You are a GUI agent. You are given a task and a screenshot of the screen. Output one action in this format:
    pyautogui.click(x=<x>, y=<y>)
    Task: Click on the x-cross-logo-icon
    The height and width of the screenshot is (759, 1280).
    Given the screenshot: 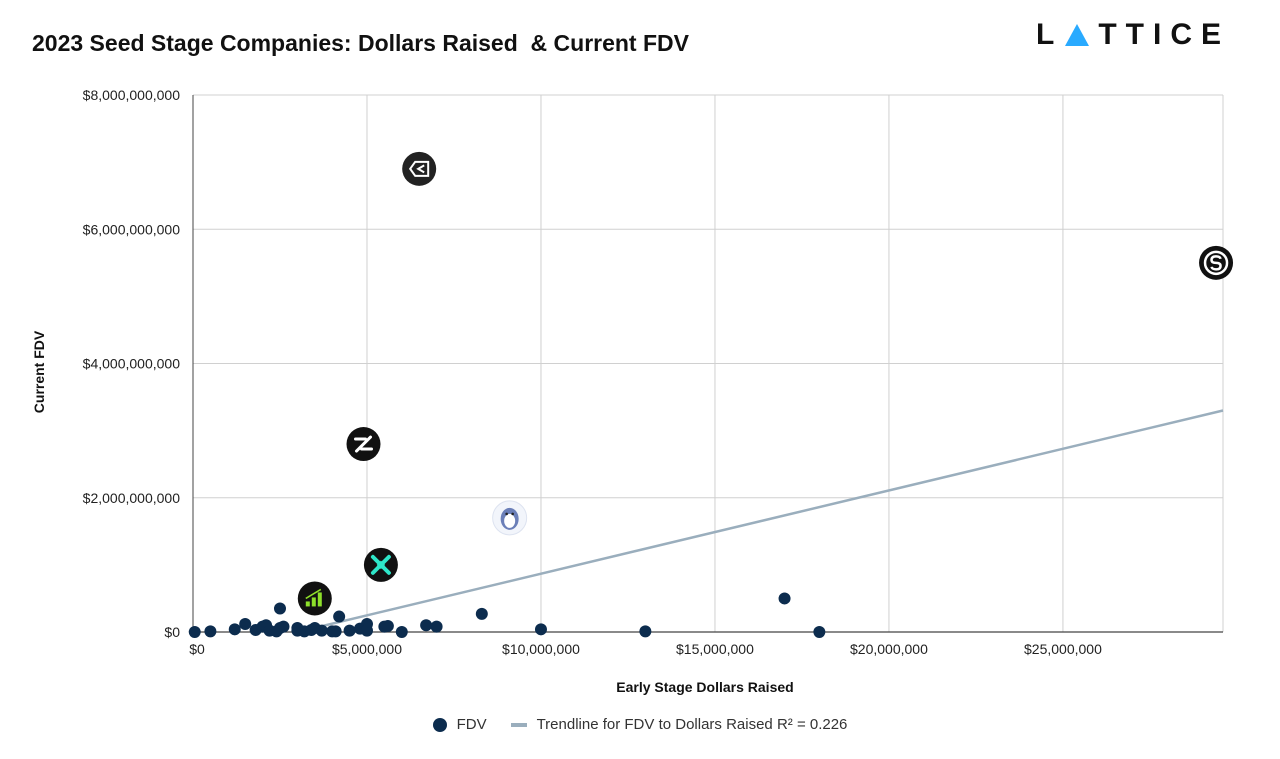 What is the action you would take?
    pyautogui.click(x=380, y=564)
    